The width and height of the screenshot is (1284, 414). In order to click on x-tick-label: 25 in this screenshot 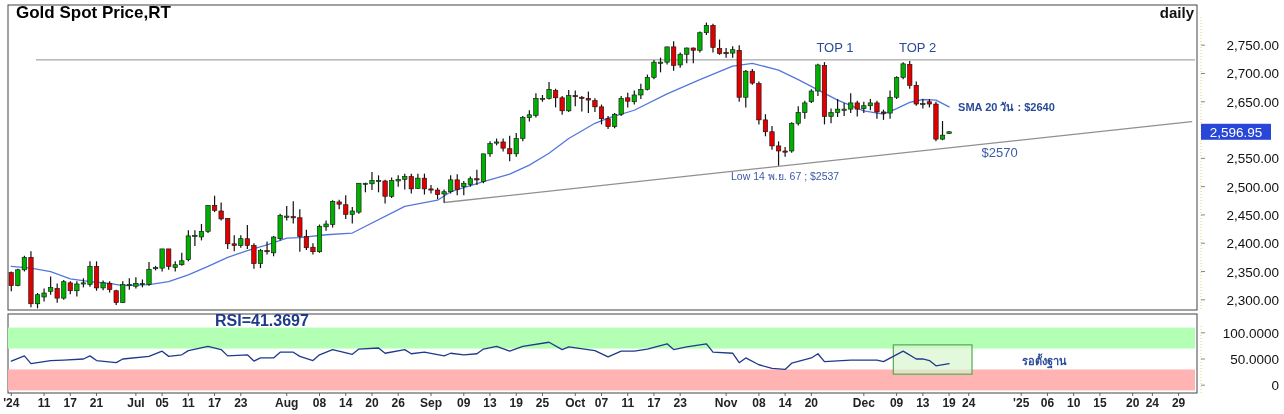, I will do `click(542, 403)`.